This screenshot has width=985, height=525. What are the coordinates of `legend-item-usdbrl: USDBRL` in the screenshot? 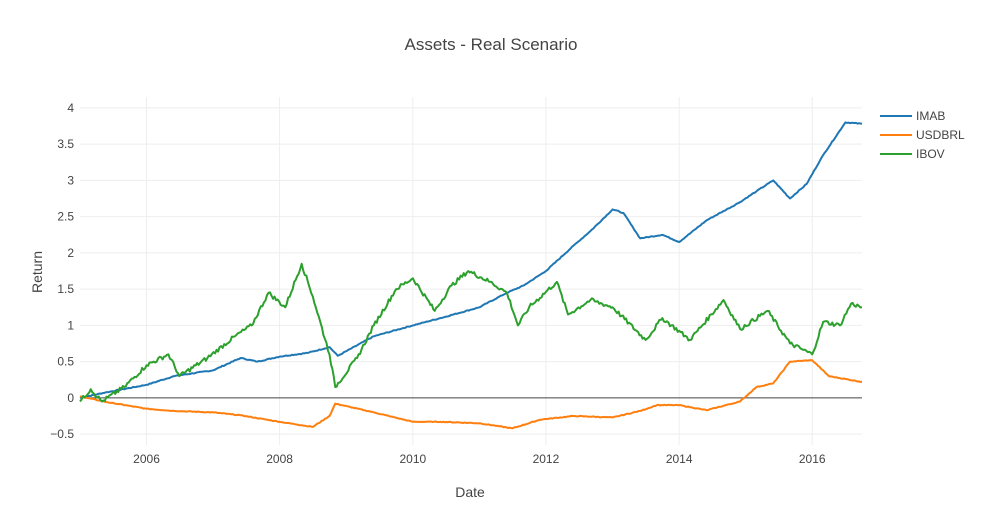 It's located at (940, 135).